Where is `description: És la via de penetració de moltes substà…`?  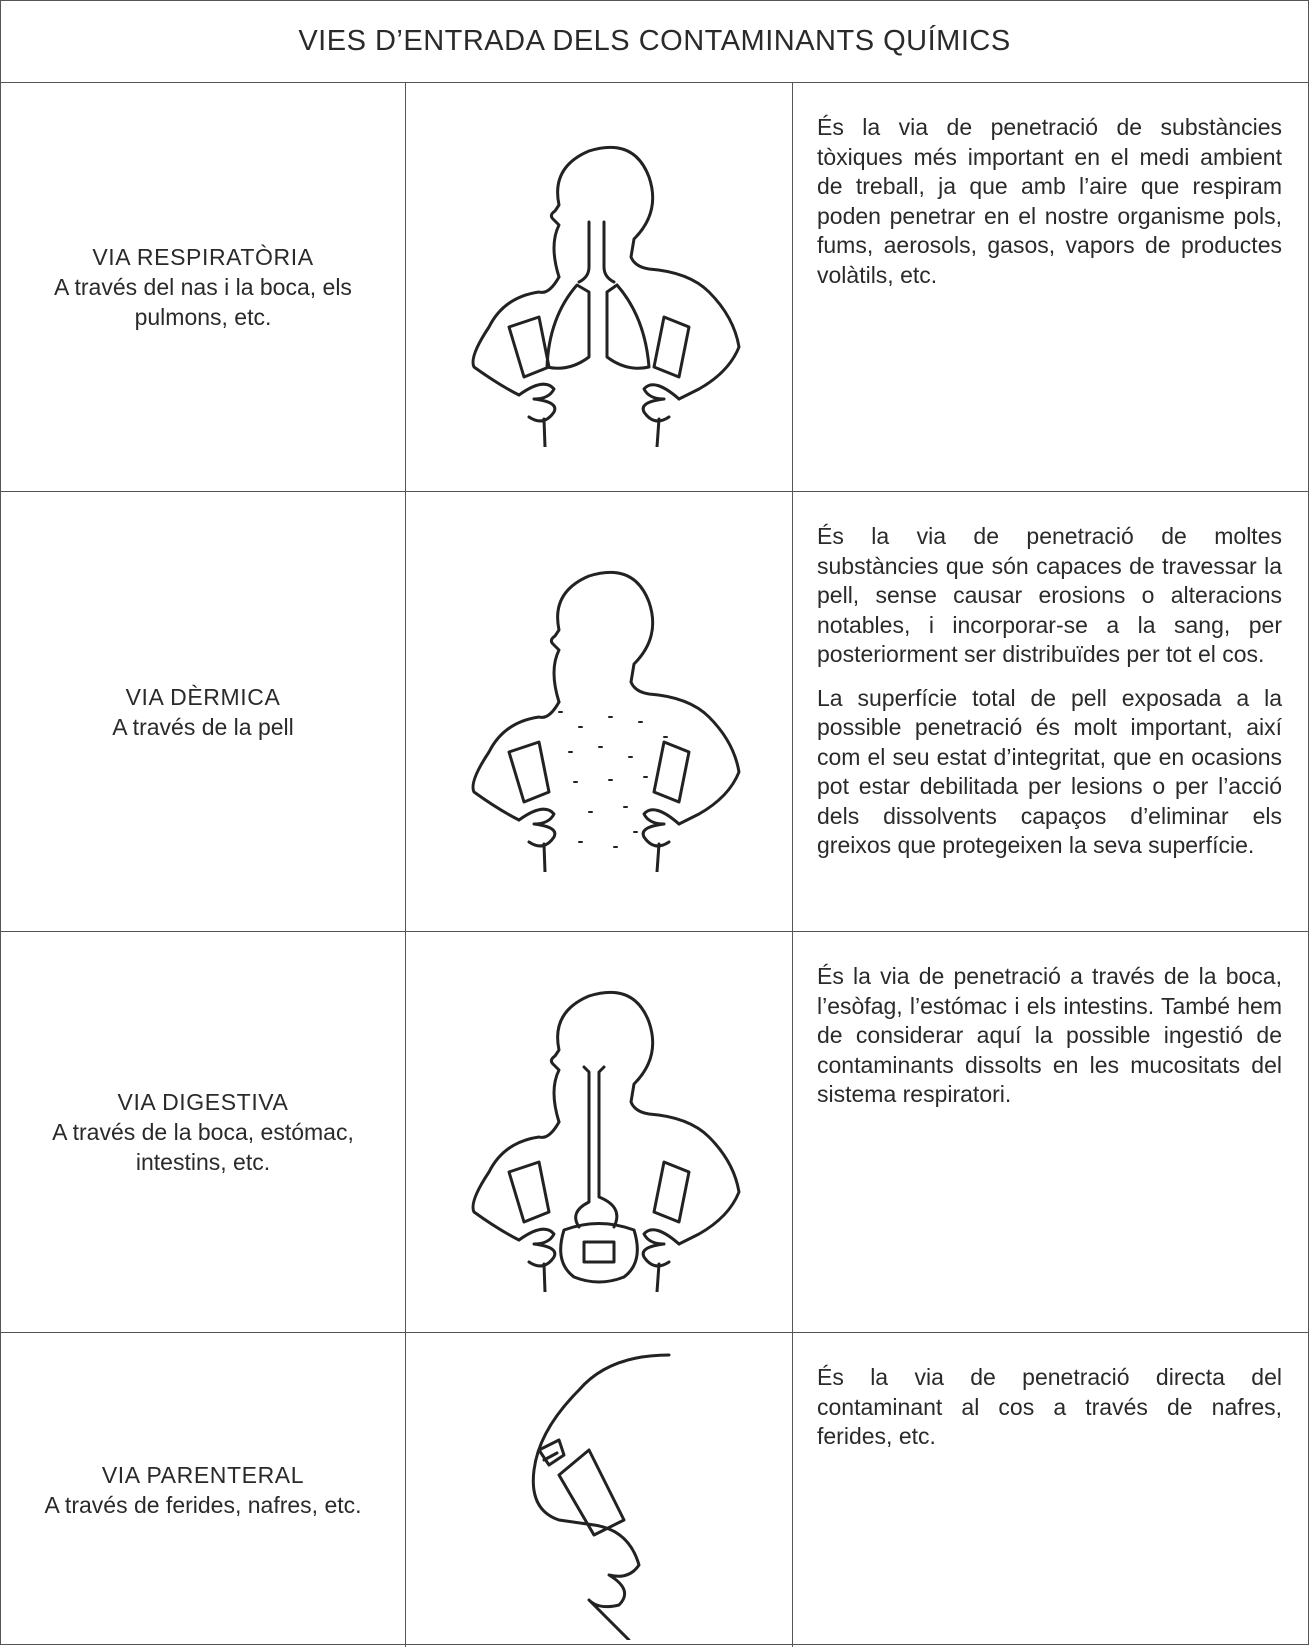 description: És la via de penetració de moltes substà… is located at coordinates (1050, 711).